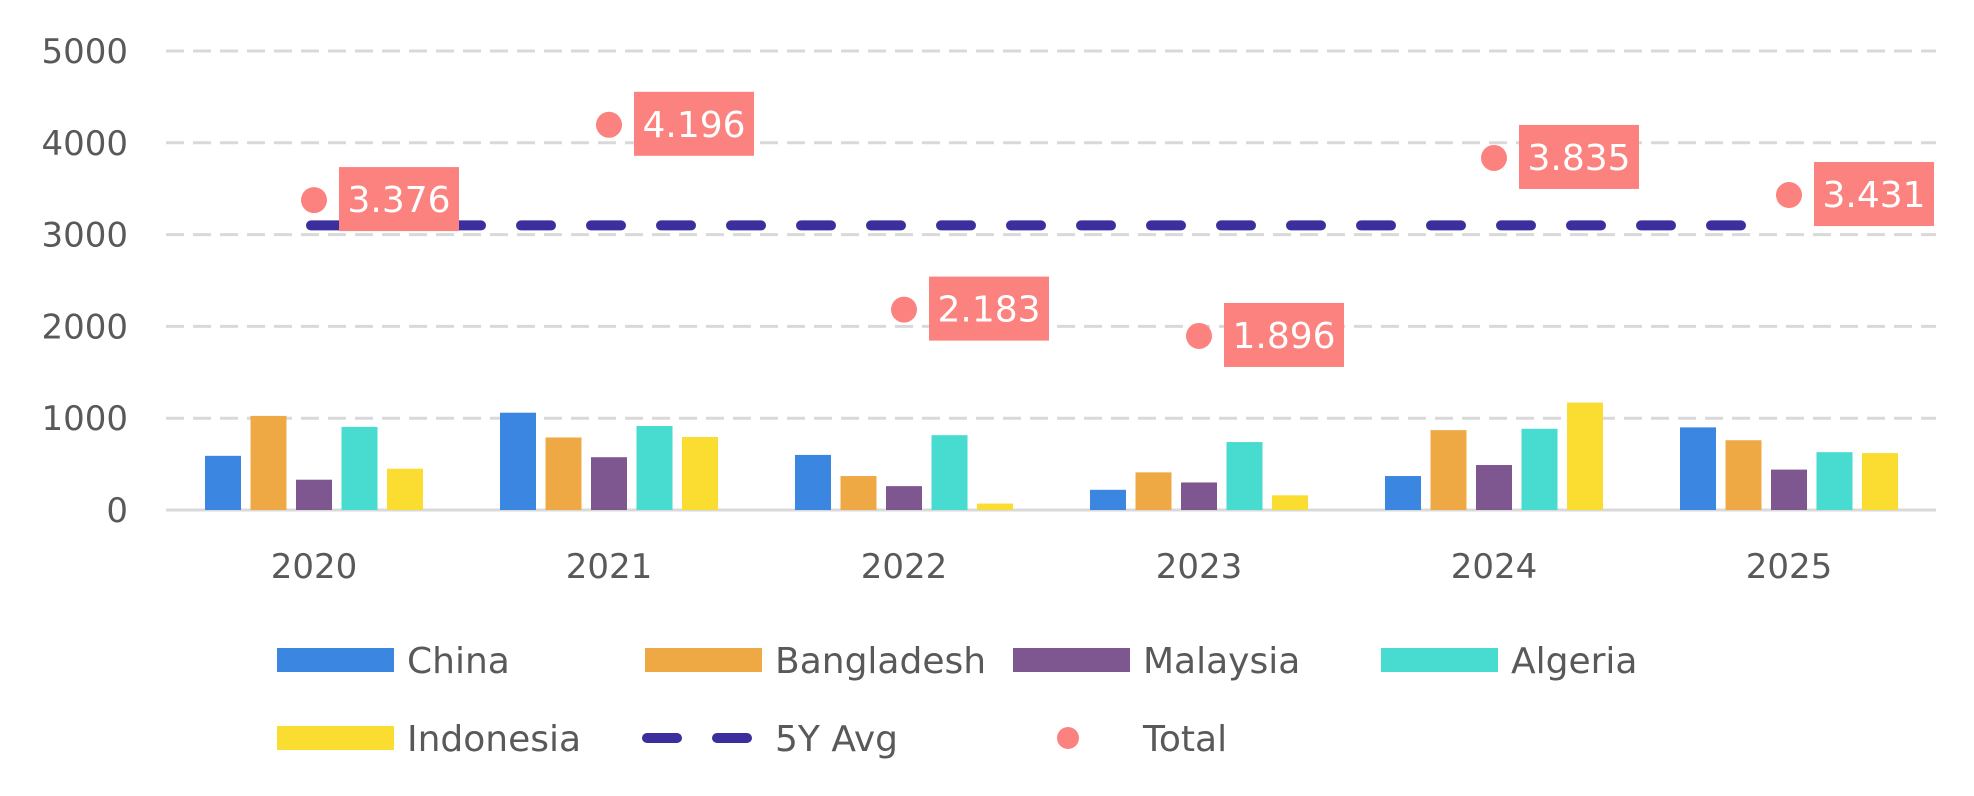 This screenshot has width=1974, height=796. What do you see at coordinates (904, 567) in the screenshot?
I see `x-tick-label: 2022` at bounding box center [904, 567].